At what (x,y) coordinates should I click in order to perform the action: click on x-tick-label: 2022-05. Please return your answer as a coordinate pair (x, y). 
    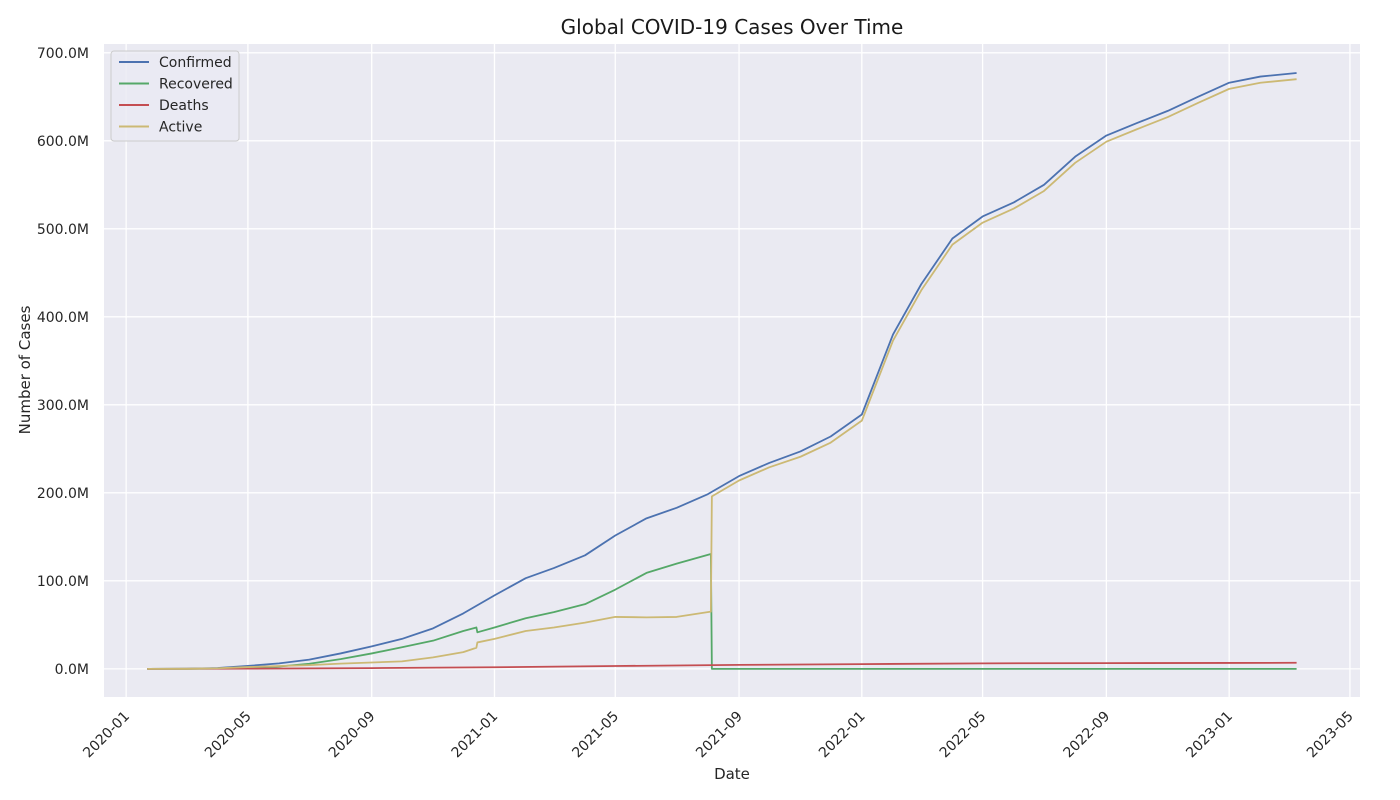
    Looking at the image, I should click on (963, 735).